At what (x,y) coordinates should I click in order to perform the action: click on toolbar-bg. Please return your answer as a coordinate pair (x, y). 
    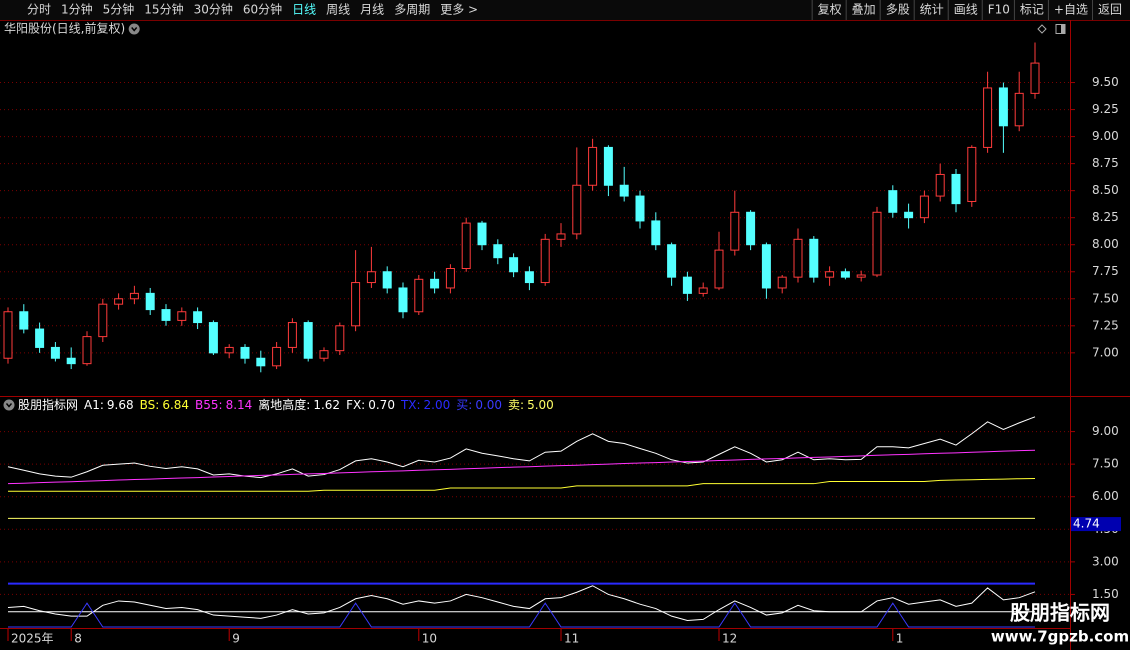
    Looking at the image, I should click on (565, 10).